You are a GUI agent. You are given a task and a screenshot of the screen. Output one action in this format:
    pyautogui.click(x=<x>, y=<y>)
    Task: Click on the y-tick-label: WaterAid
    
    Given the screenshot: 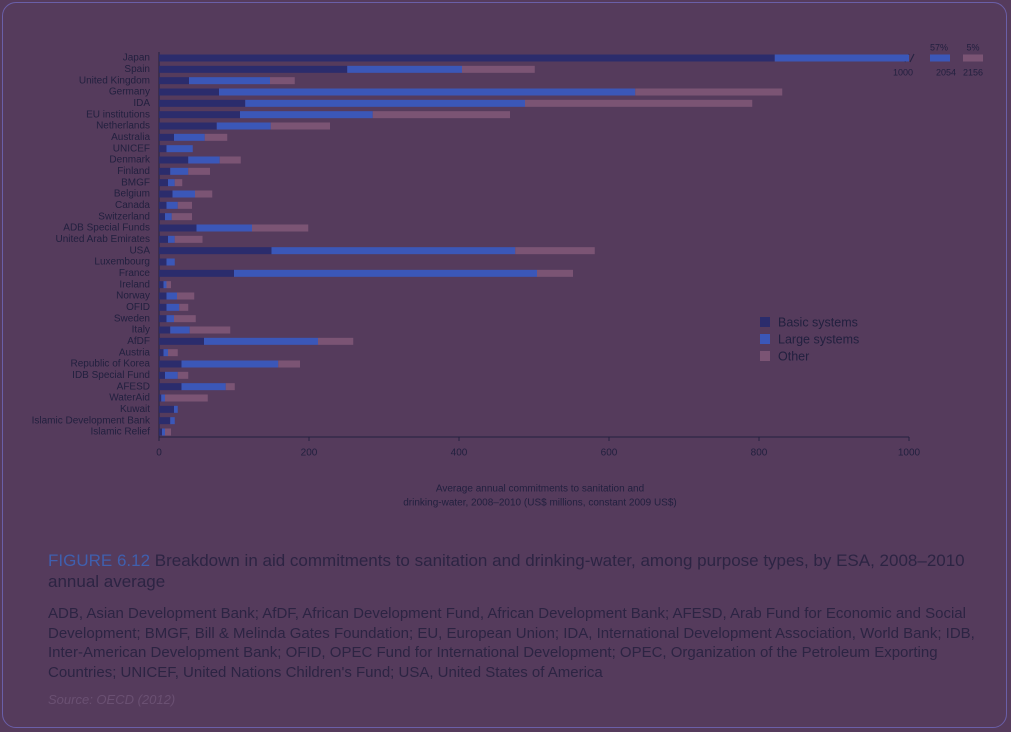 What is the action you would take?
    pyautogui.click(x=129, y=398)
    